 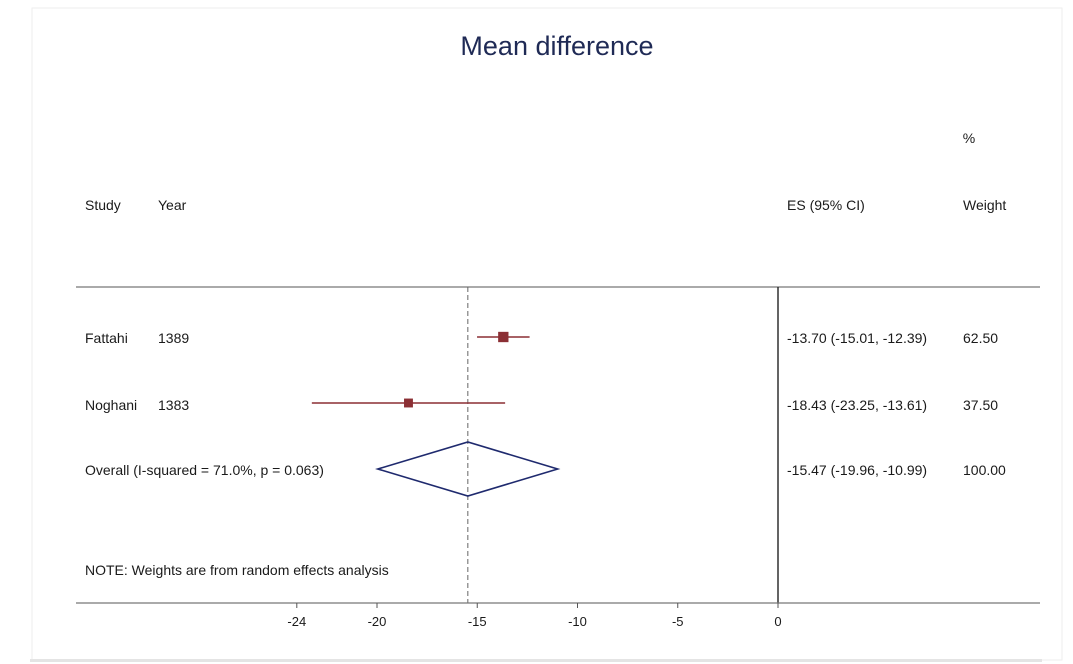 What do you see at coordinates (969, 138) in the screenshot?
I see `weight-percent-header: %` at bounding box center [969, 138].